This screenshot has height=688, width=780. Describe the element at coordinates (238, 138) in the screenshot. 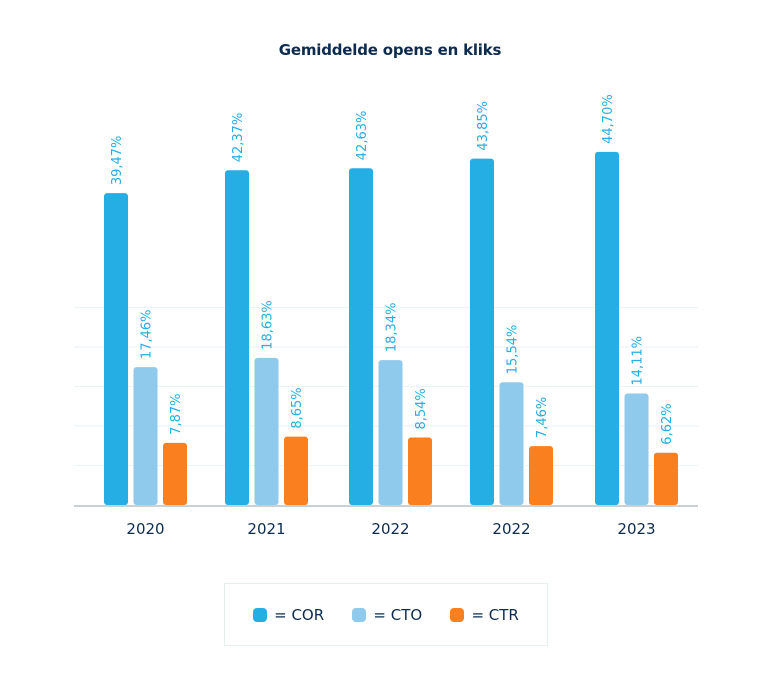

I see `data-label-cor: 42,37%` at that location.